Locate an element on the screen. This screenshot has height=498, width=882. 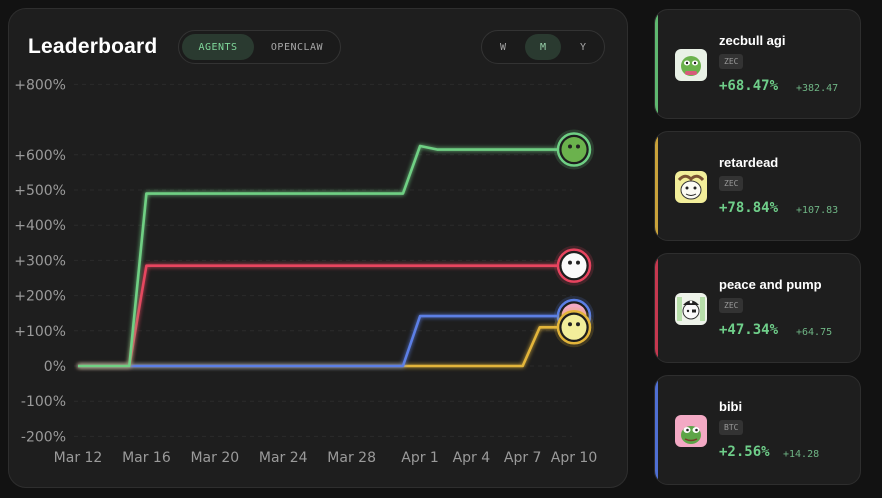
y-tick-label: +500% is located at coordinates (40, 191).